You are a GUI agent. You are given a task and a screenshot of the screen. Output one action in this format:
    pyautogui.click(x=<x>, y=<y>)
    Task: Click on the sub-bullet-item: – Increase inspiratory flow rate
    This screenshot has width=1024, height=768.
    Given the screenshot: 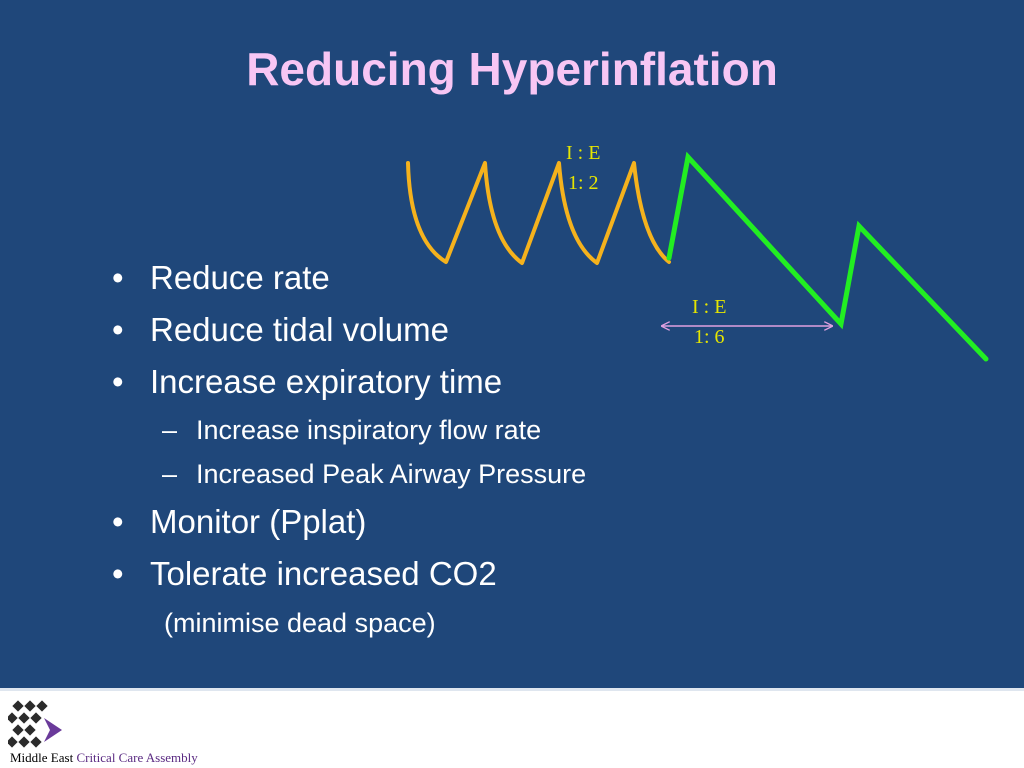 What is the action you would take?
    pyautogui.click(x=349, y=430)
    